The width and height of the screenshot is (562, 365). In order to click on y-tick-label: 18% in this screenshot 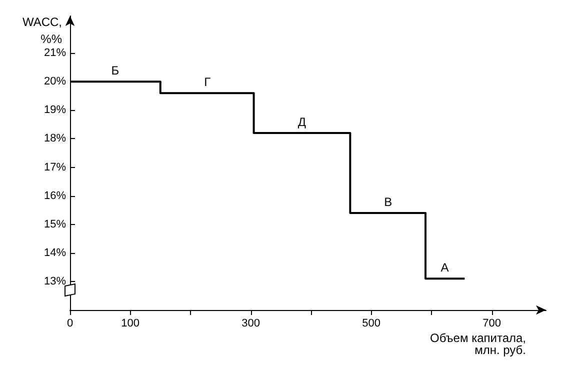, I will do `click(55, 138)`.